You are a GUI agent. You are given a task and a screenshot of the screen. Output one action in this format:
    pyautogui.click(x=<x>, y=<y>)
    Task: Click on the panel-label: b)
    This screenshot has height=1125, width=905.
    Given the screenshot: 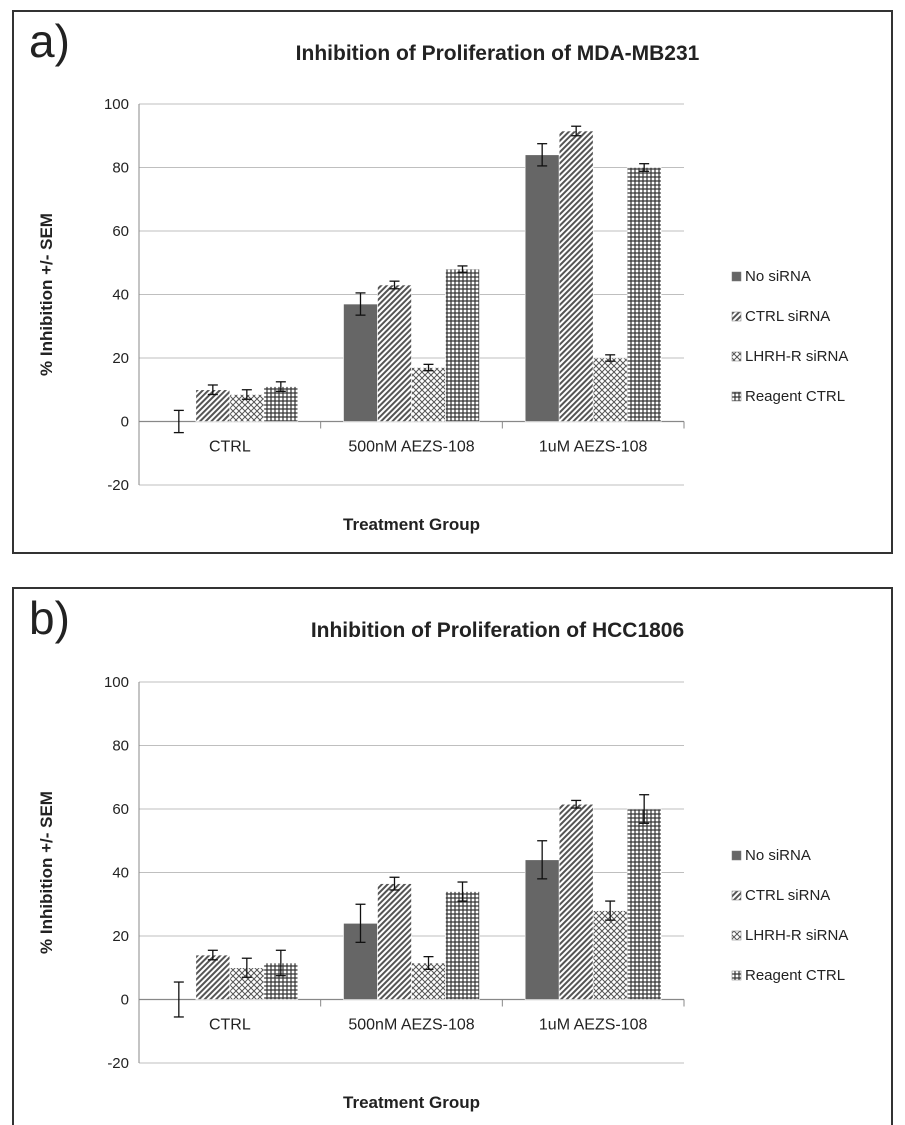 What is the action you would take?
    pyautogui.click(x=49, y=618)
    